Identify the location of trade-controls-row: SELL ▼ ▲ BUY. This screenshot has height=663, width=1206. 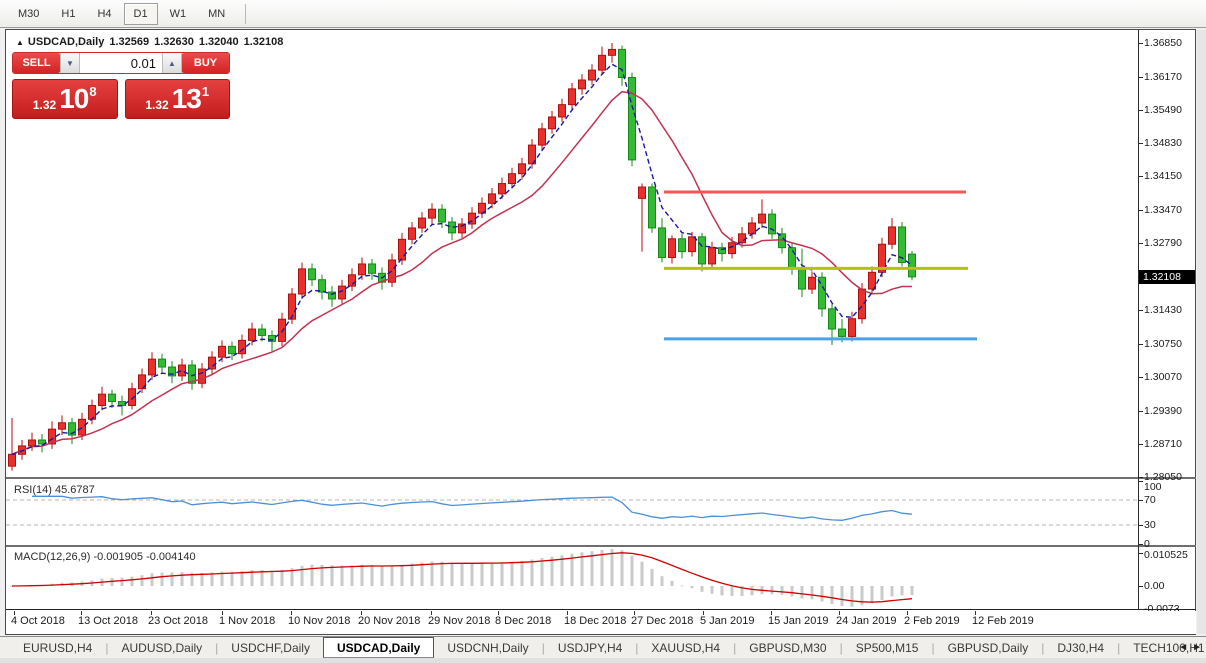
(121, 63).